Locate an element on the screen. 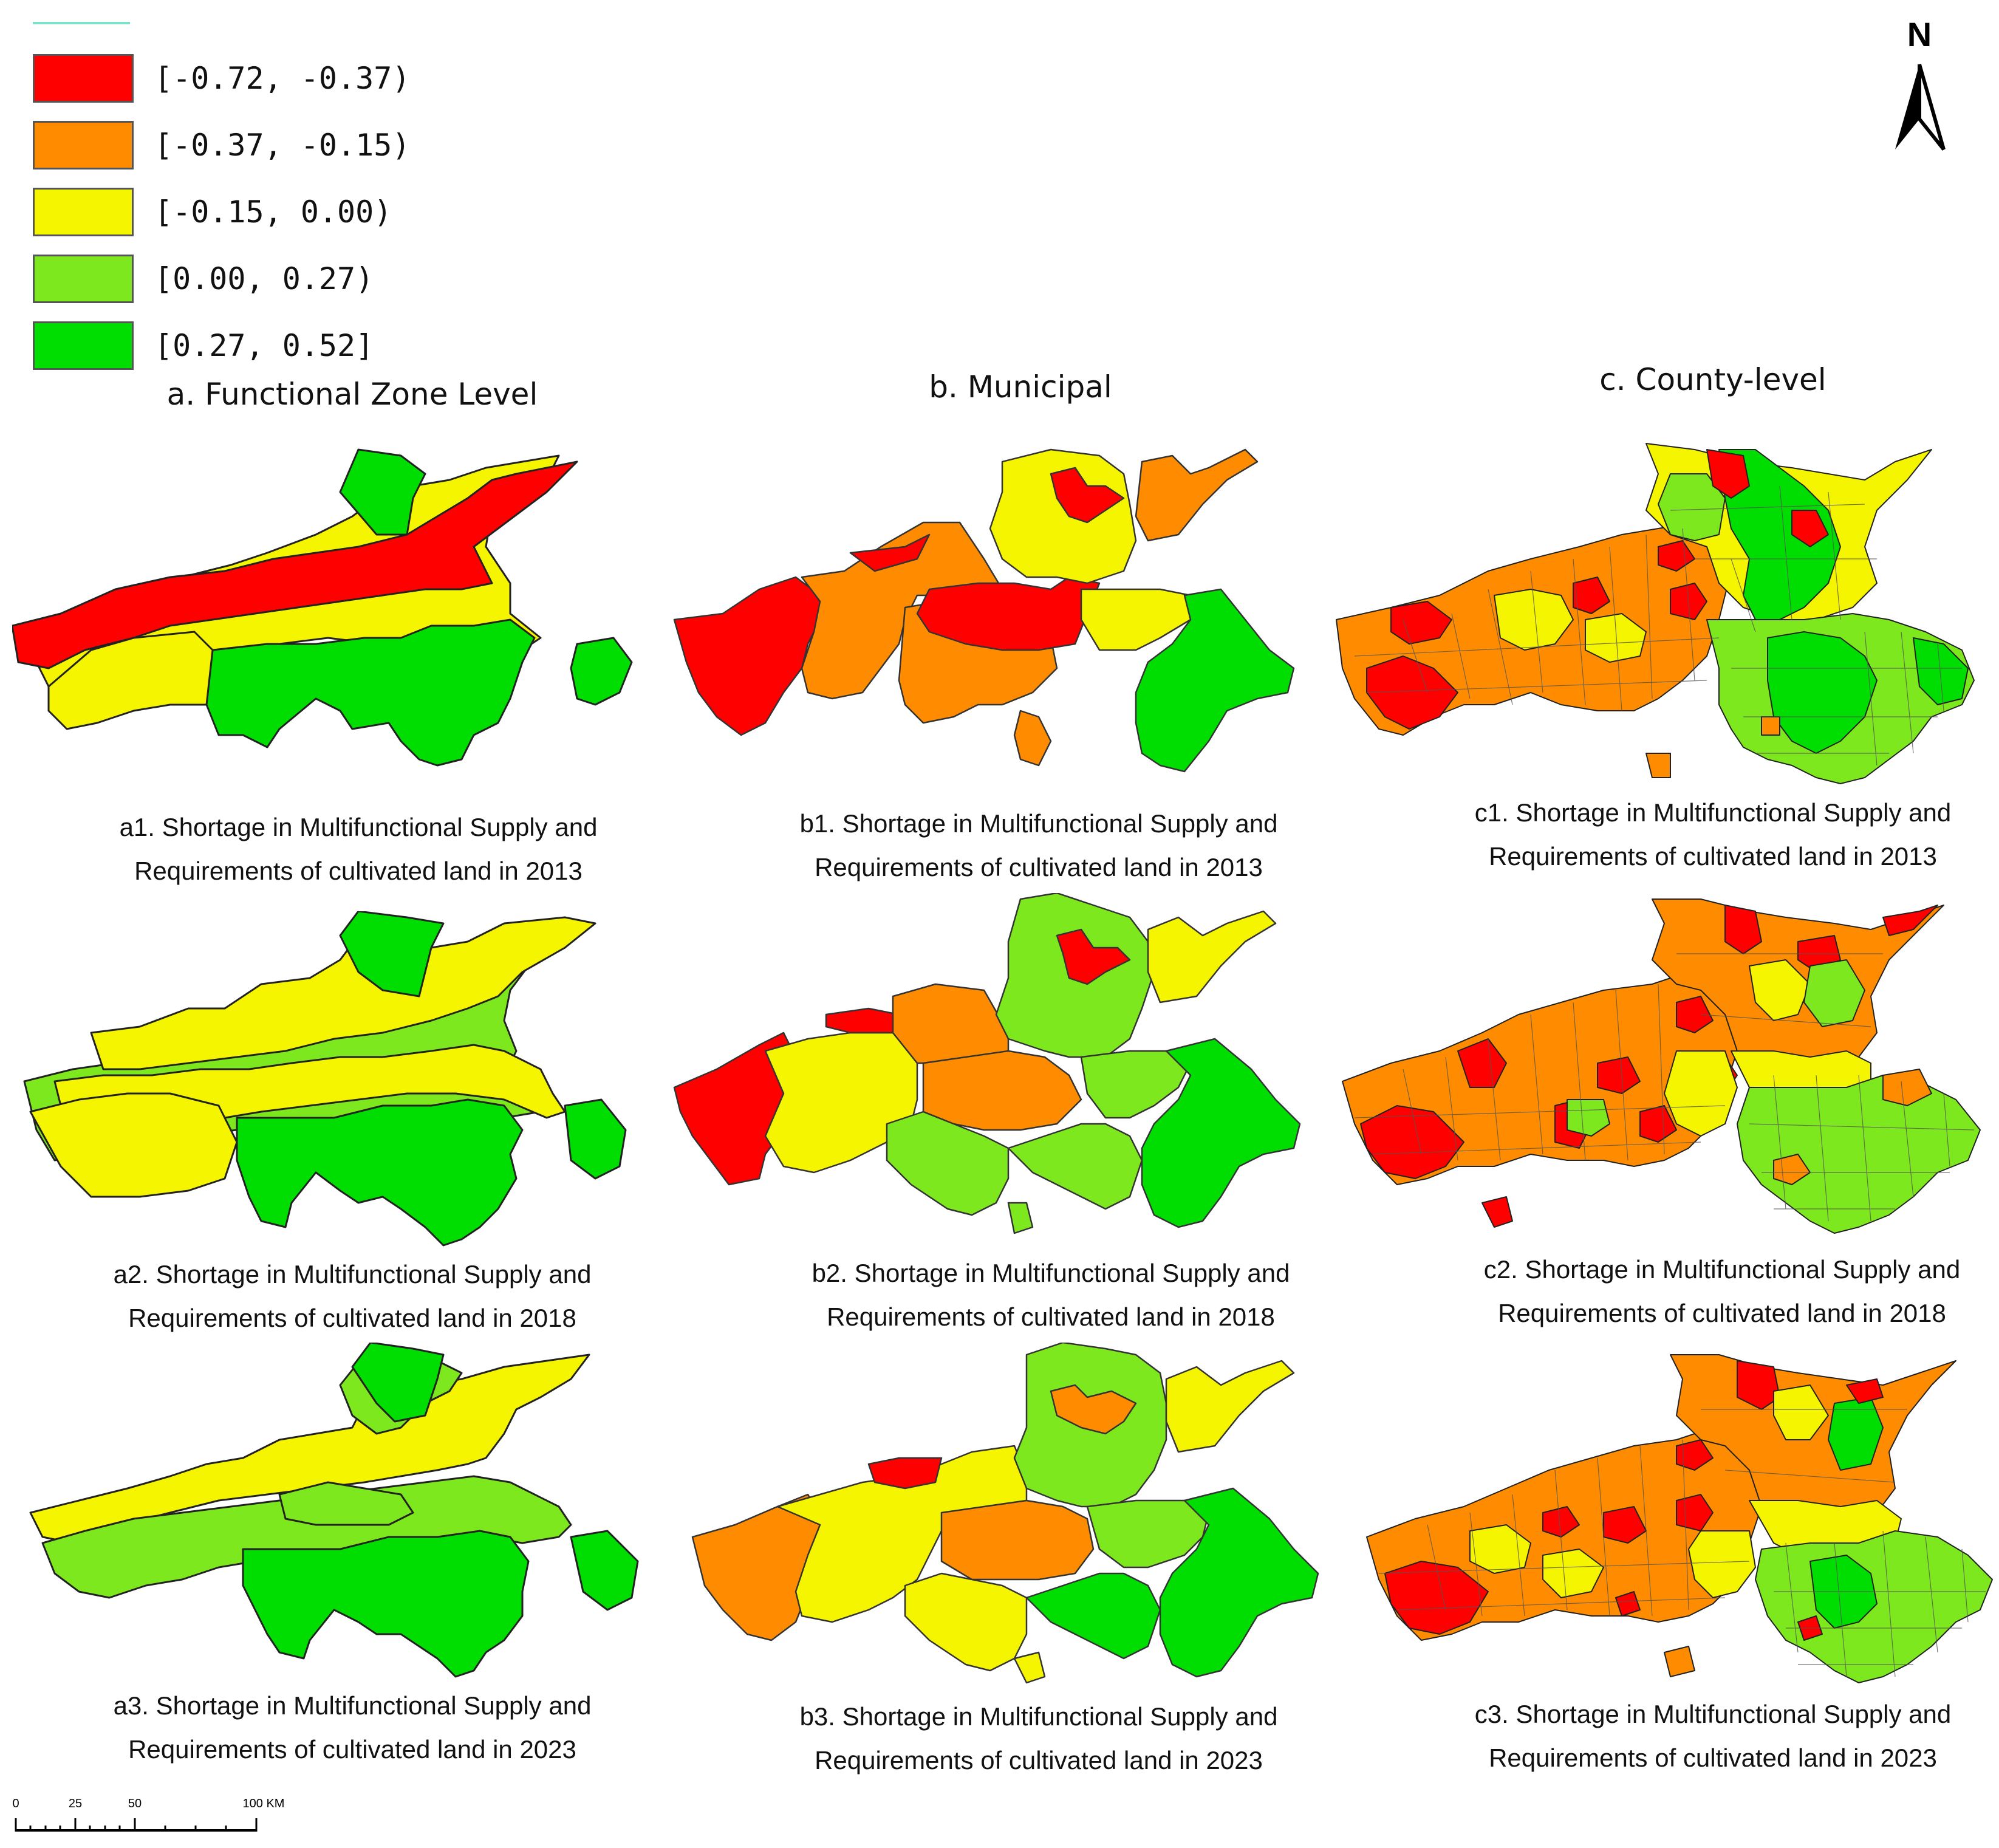  legend-item: [-0.72, -0.37) is located at coordinates (221, 78).